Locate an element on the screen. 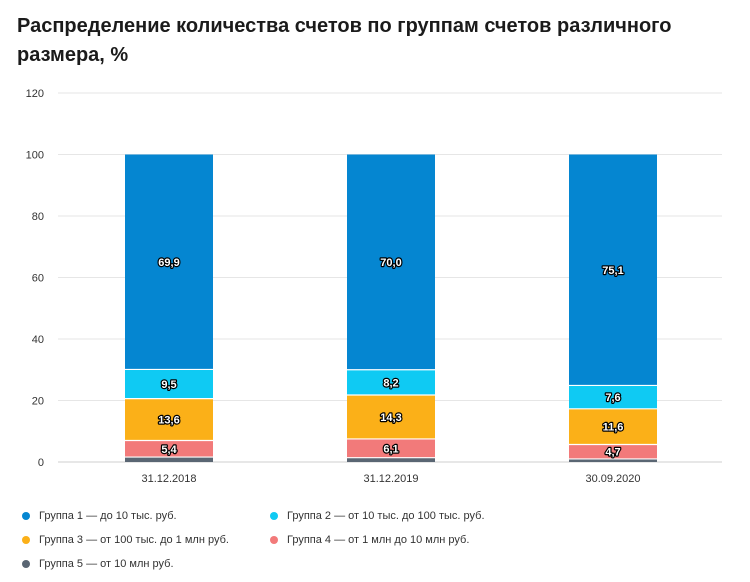 The width and height of the screenshot is (750, 582). data-label: 6,1 is located at coordinates (390, 449).